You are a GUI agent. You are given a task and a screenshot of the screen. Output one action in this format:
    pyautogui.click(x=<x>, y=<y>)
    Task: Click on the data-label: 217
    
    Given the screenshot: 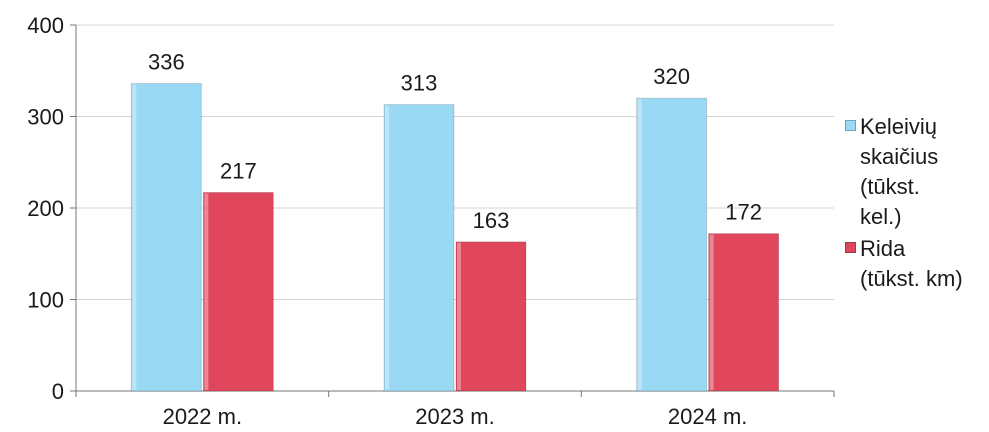 What is the action you would take?
    pyautogui.click(x=238, y=170)
    